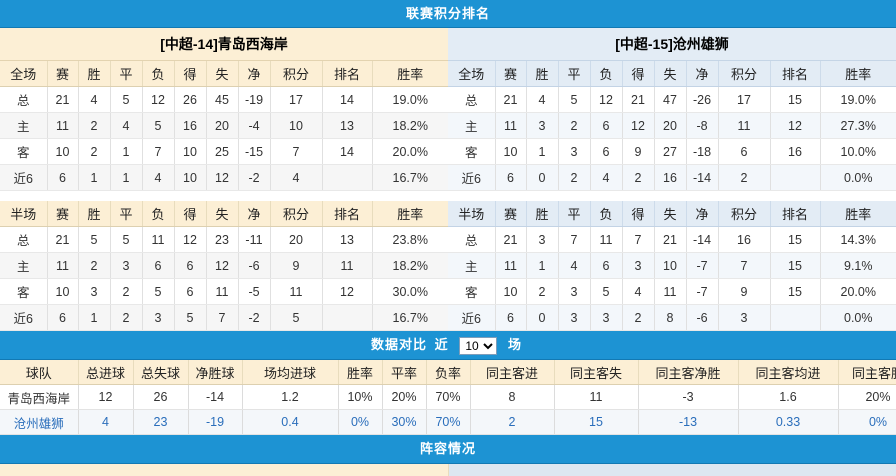  I want to click on cell-sh-win: 20%, so click(867, 397).